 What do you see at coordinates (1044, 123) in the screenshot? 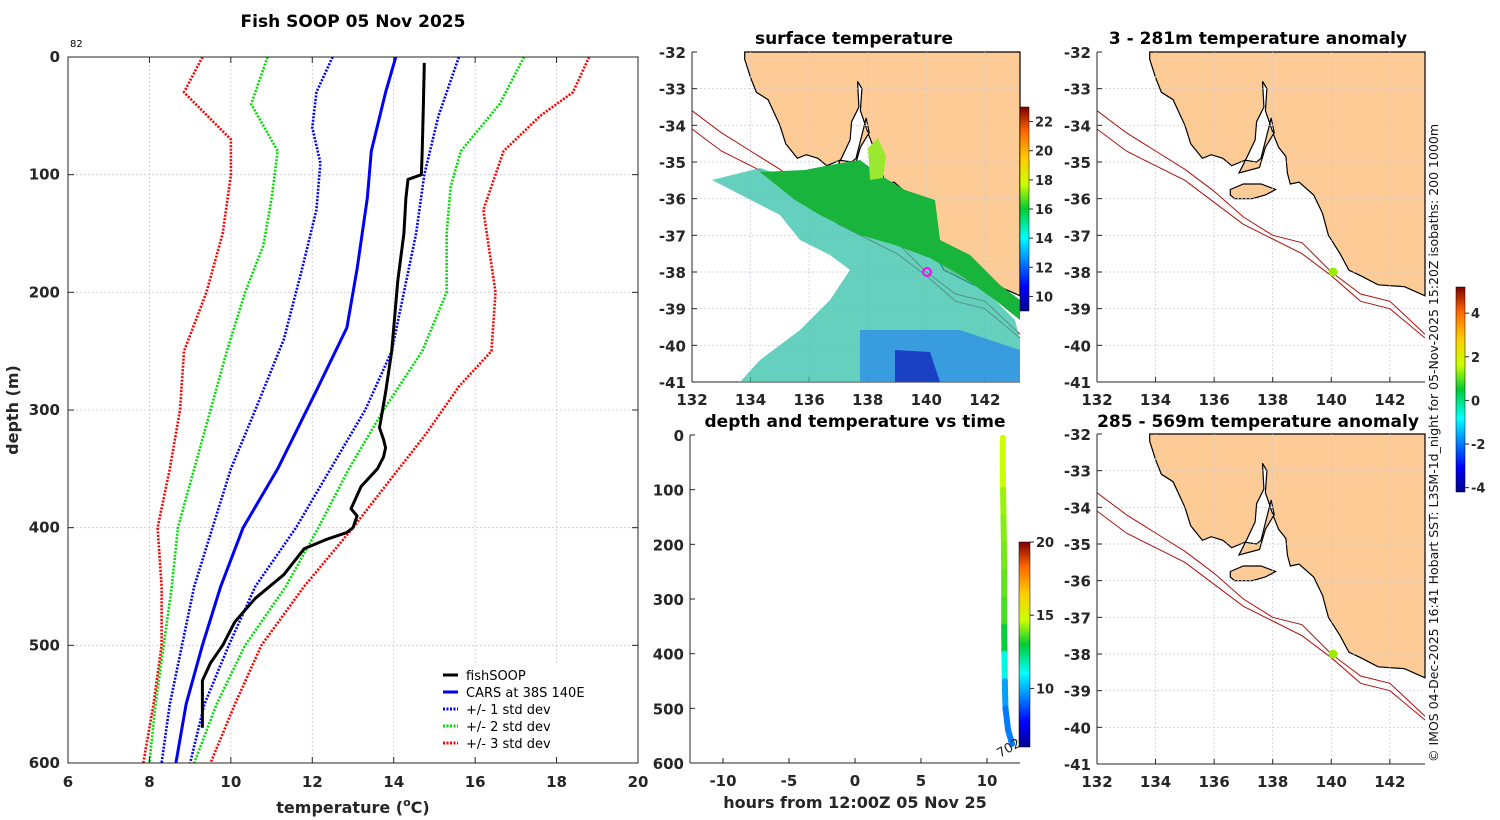
I see `colorbar-tick-label: 22` at bounding box center [1044, 123].